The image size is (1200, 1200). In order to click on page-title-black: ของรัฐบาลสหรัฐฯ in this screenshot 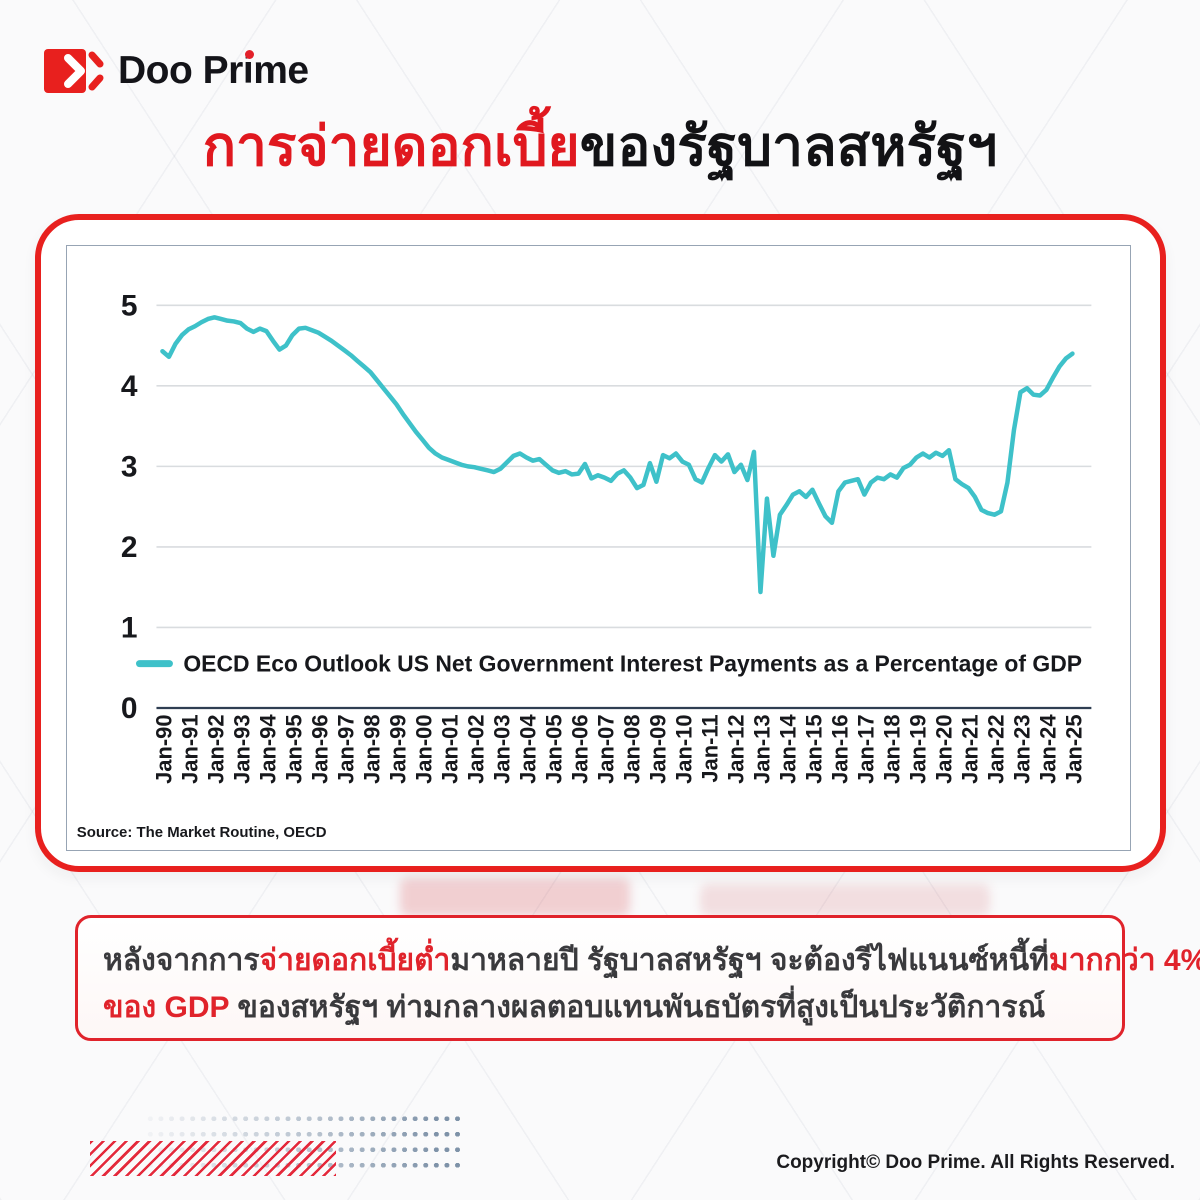, I will do `click(788, 146)`.